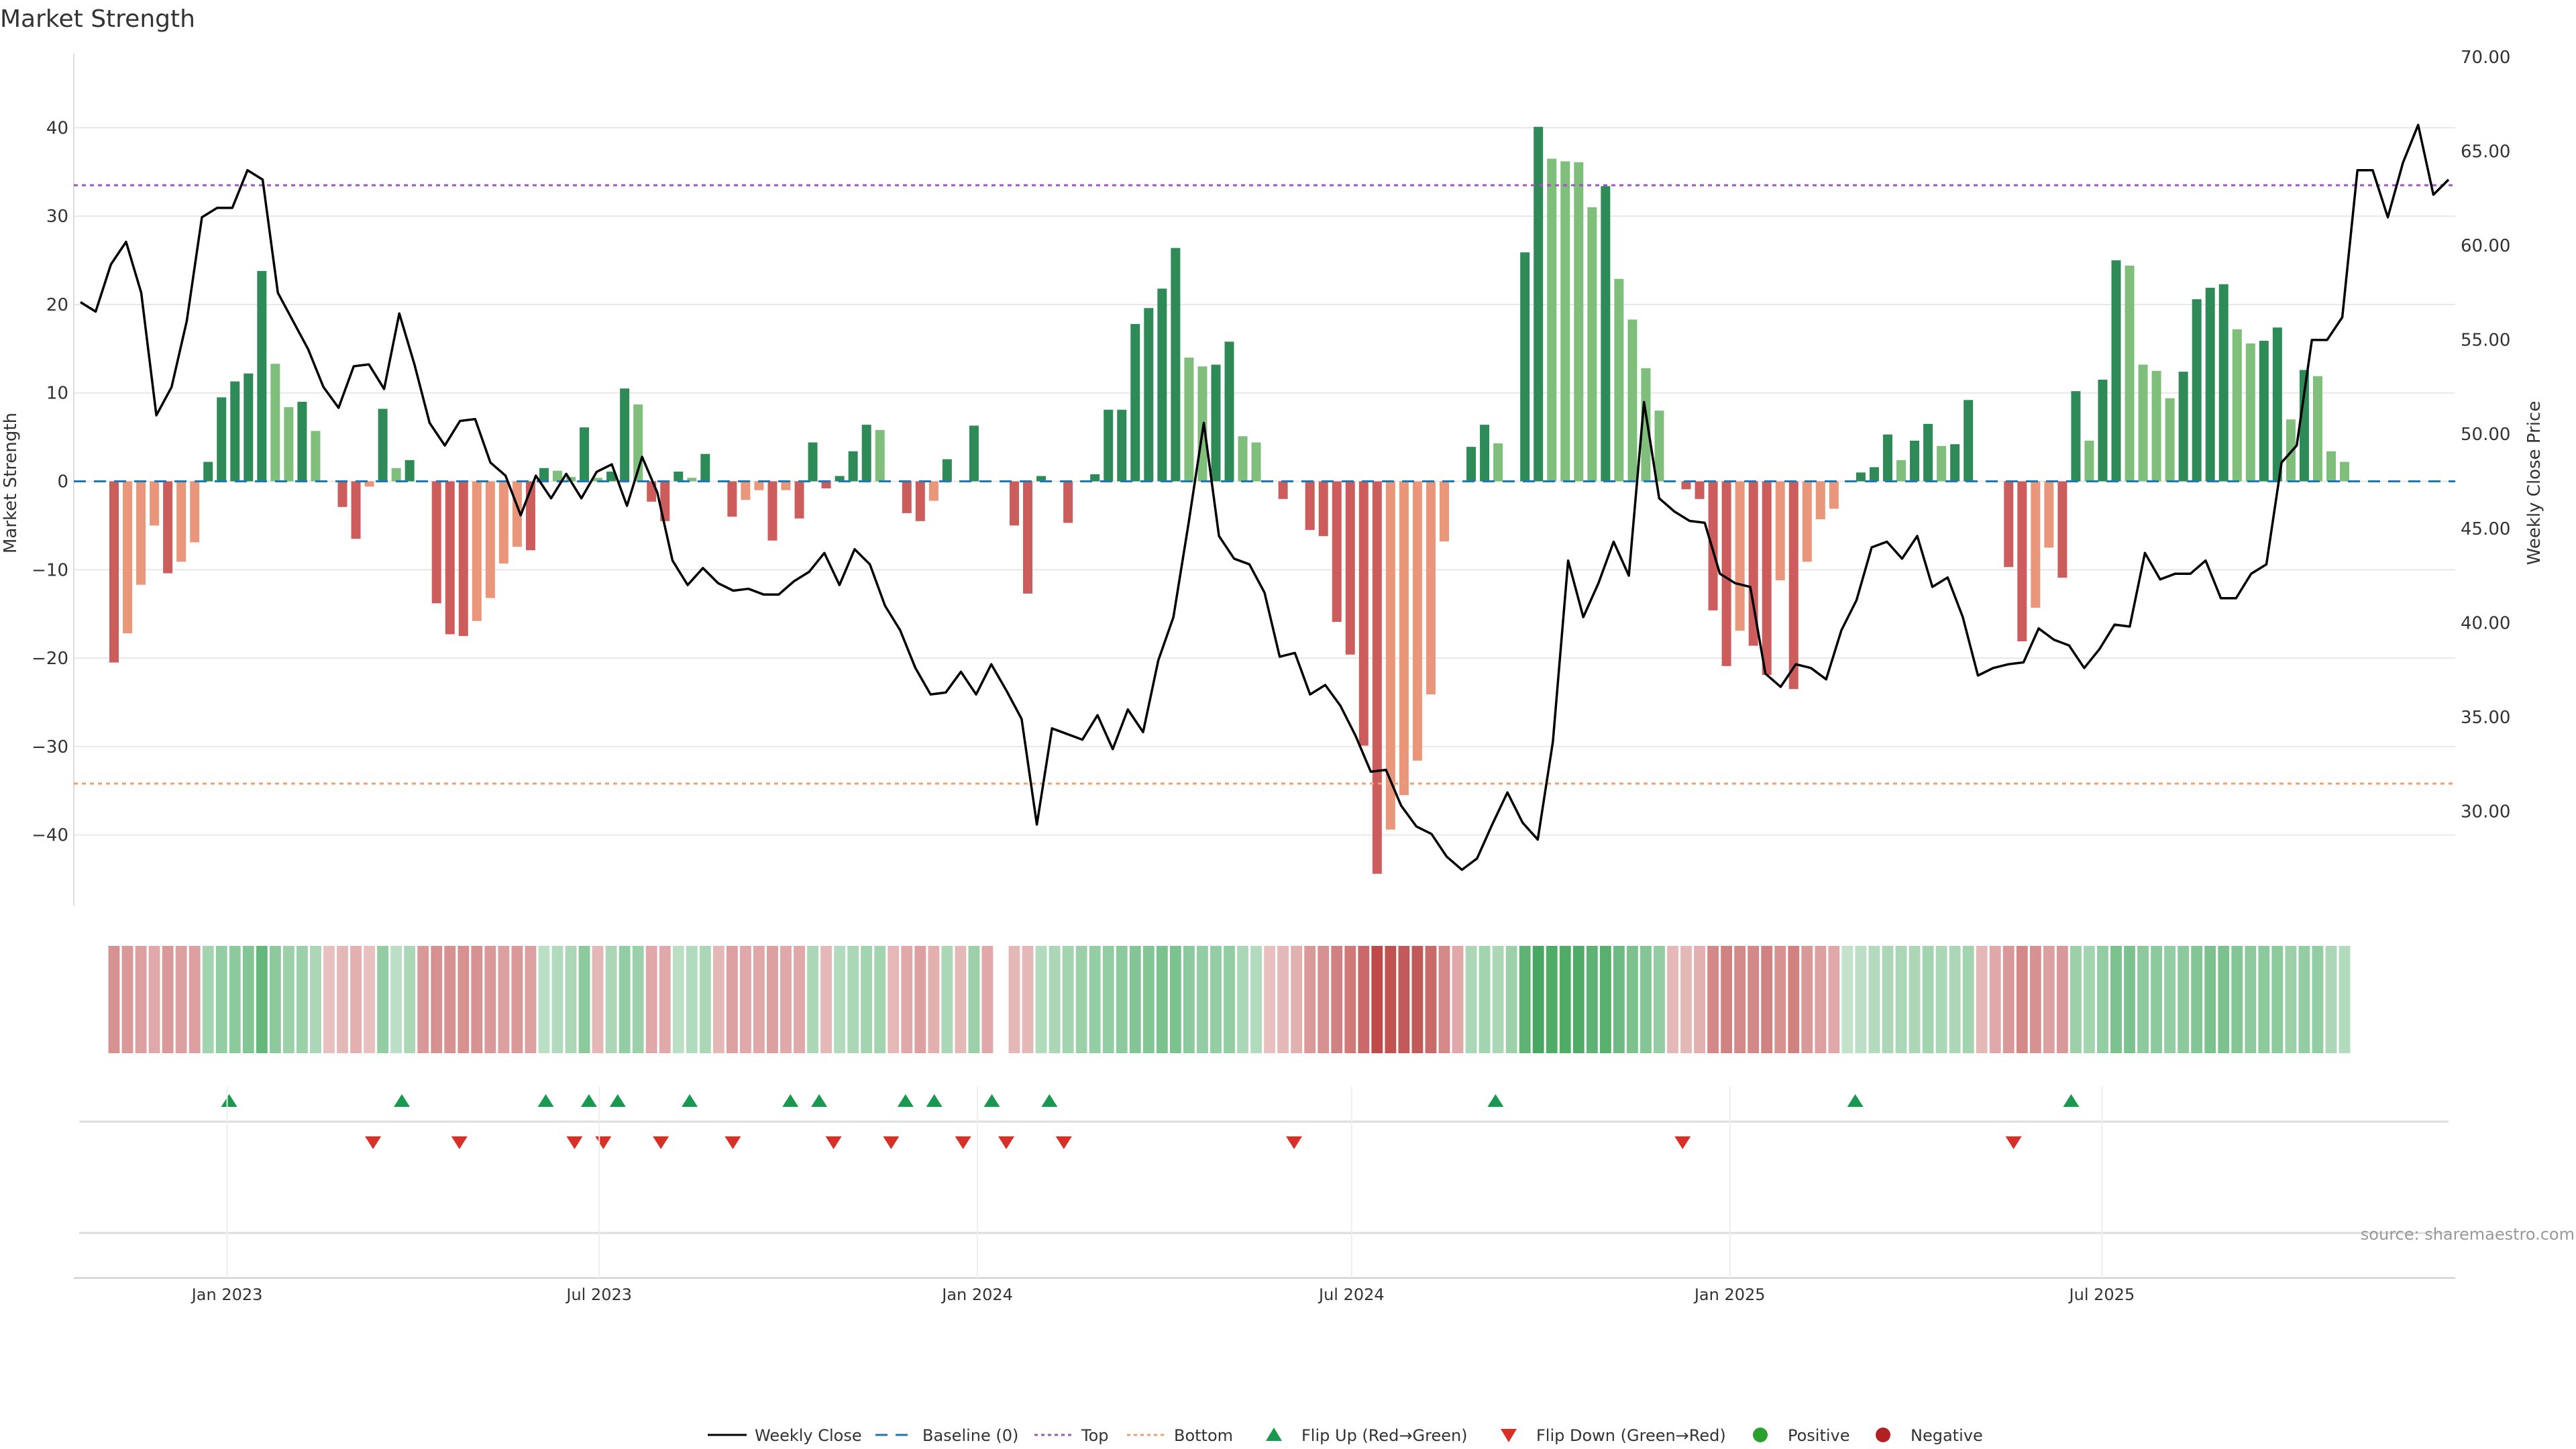  Describe the element at coordinates (2485, 718) in the screenshot. I see `right-tick-label: 35.00` at that location.